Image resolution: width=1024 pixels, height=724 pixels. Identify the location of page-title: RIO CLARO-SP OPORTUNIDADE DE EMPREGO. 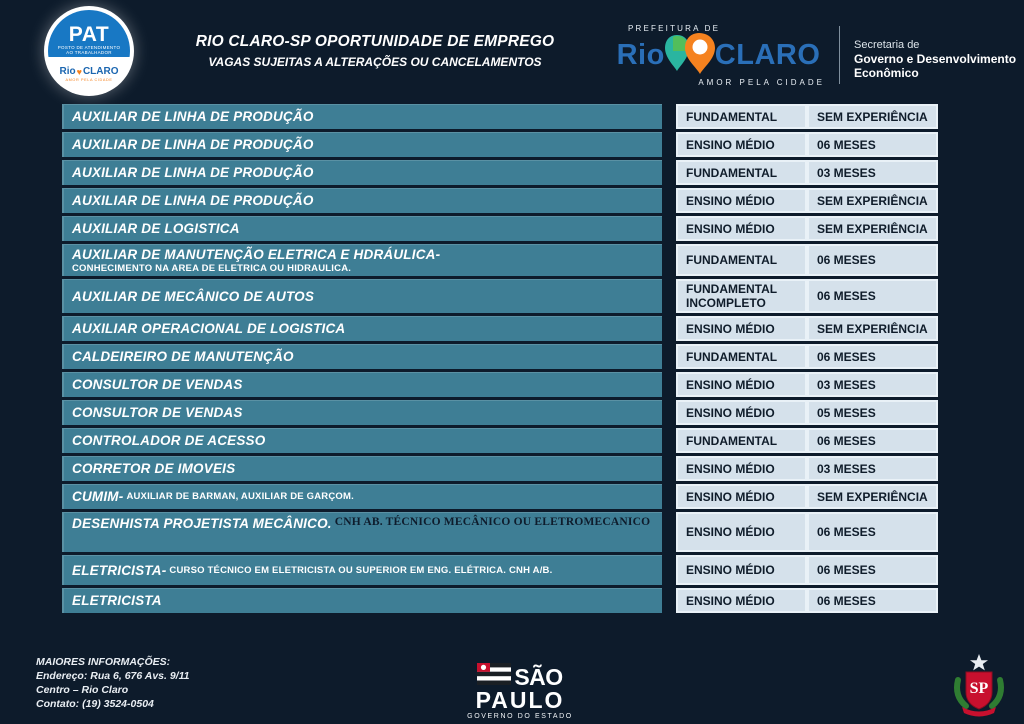
(375, 41).